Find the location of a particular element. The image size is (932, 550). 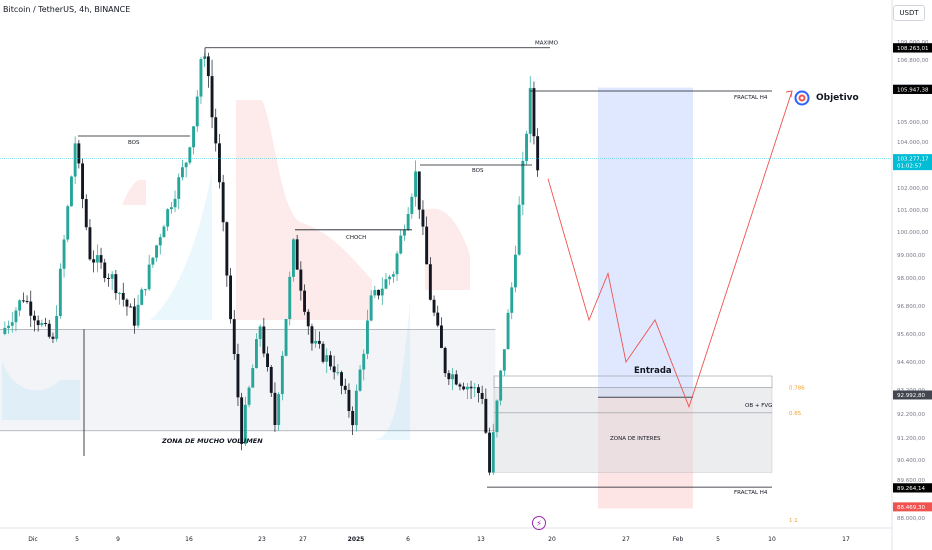

ob-fvg-label: OB + FVG is located at coordinates (758, 406).